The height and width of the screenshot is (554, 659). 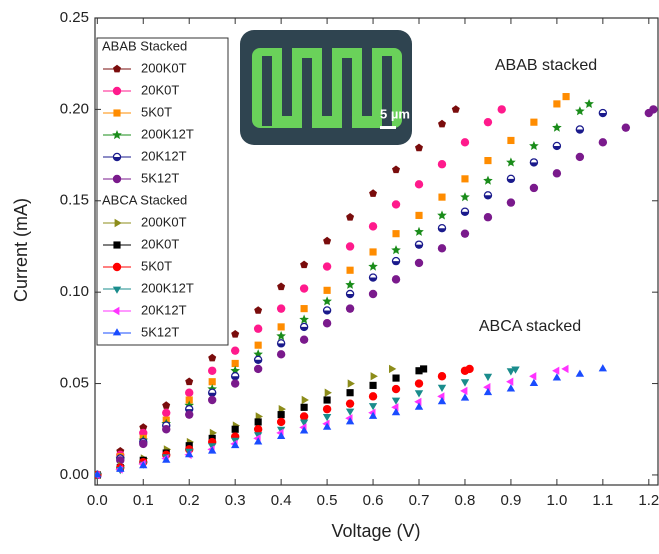 What do you see at coordinates (74, 383) in the screenshot?
I see `y-tick-label: 0.05` at bounding box center [74, 383].